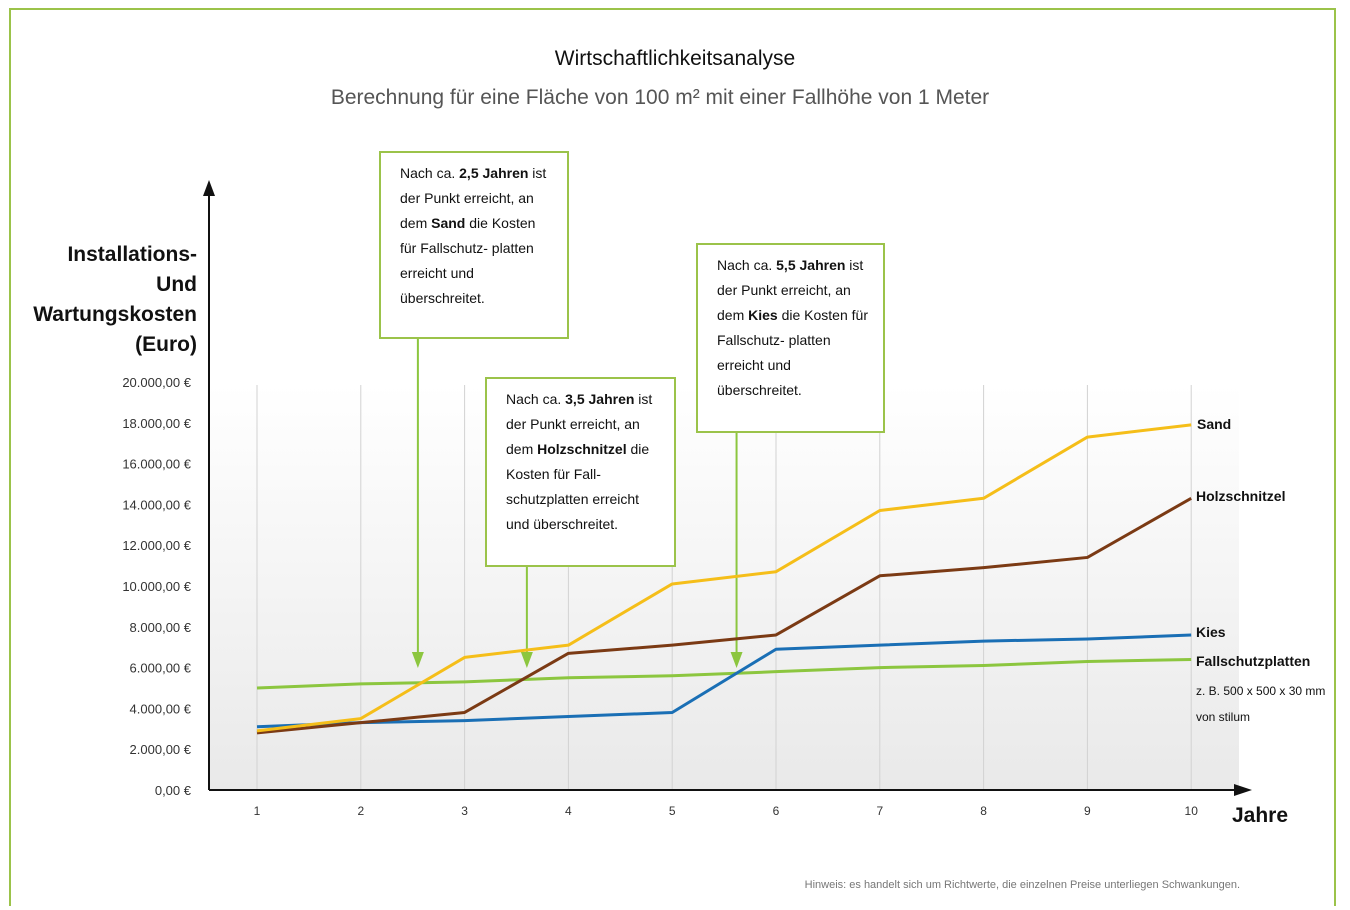  Describe the element at coordinates (763, 315) in the screenshot. I see `annotation-bold: Kies` at that location.